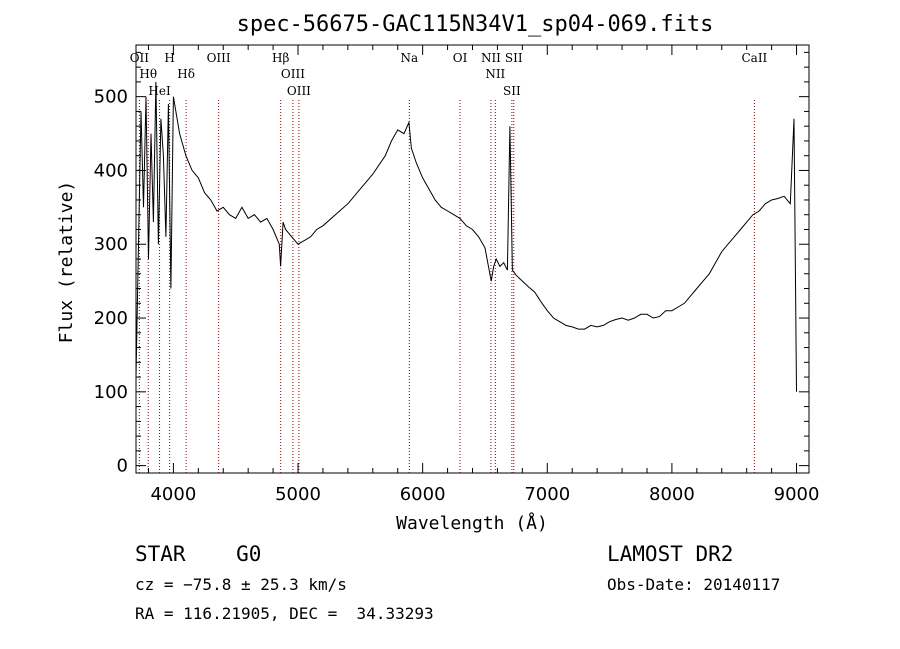 The height and width of the screenshot is (649, 900). Describe the element at coordinates (284, 613) in the screenshot. I see `coordinates-text: RA = 116.21905, DEC = 34.33293` at that location.